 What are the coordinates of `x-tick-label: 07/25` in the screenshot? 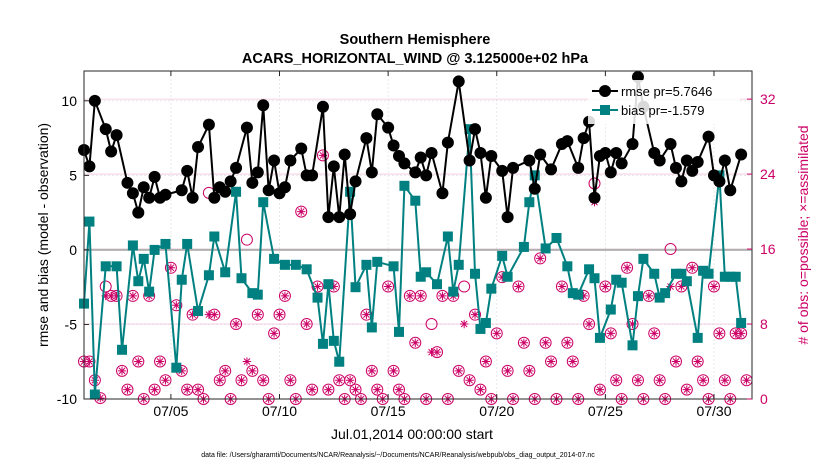 It's located at (605, 411).